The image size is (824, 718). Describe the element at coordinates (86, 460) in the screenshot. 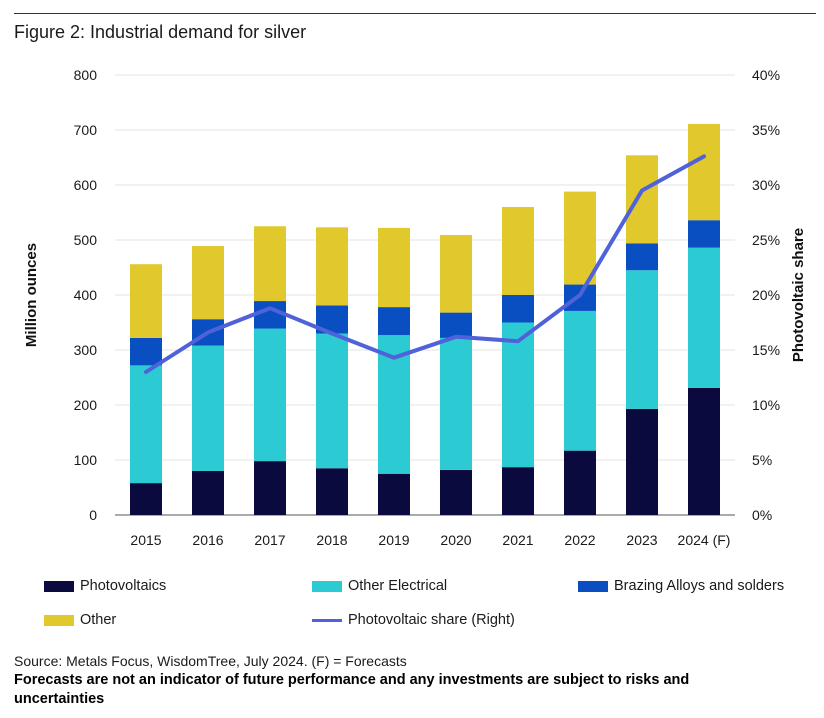

I see `y-tick-label: 100` at that location.